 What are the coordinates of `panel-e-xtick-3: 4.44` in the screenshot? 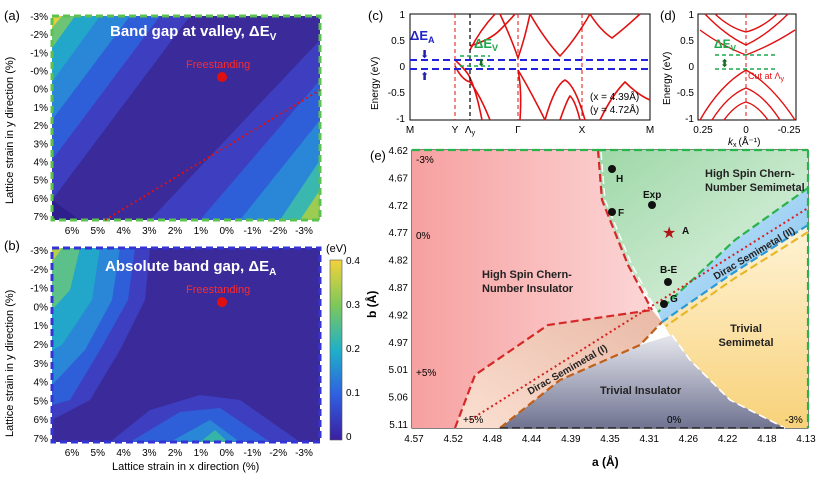 It's located at (532, 439).